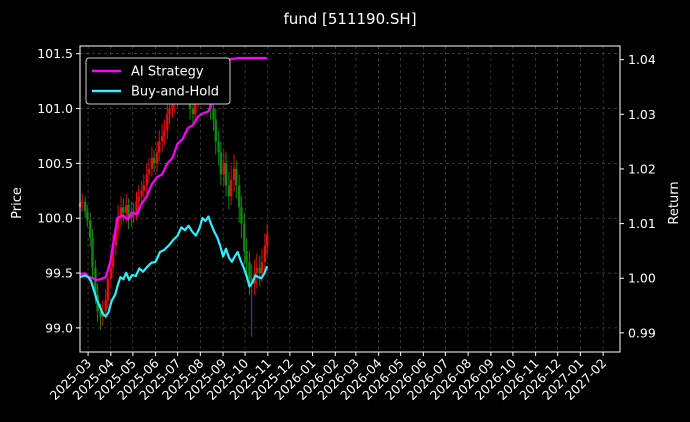  Describe the element at coordinates (55, 53) in the screenshot. I see `y-left-tick-label: 101.5` at that location.